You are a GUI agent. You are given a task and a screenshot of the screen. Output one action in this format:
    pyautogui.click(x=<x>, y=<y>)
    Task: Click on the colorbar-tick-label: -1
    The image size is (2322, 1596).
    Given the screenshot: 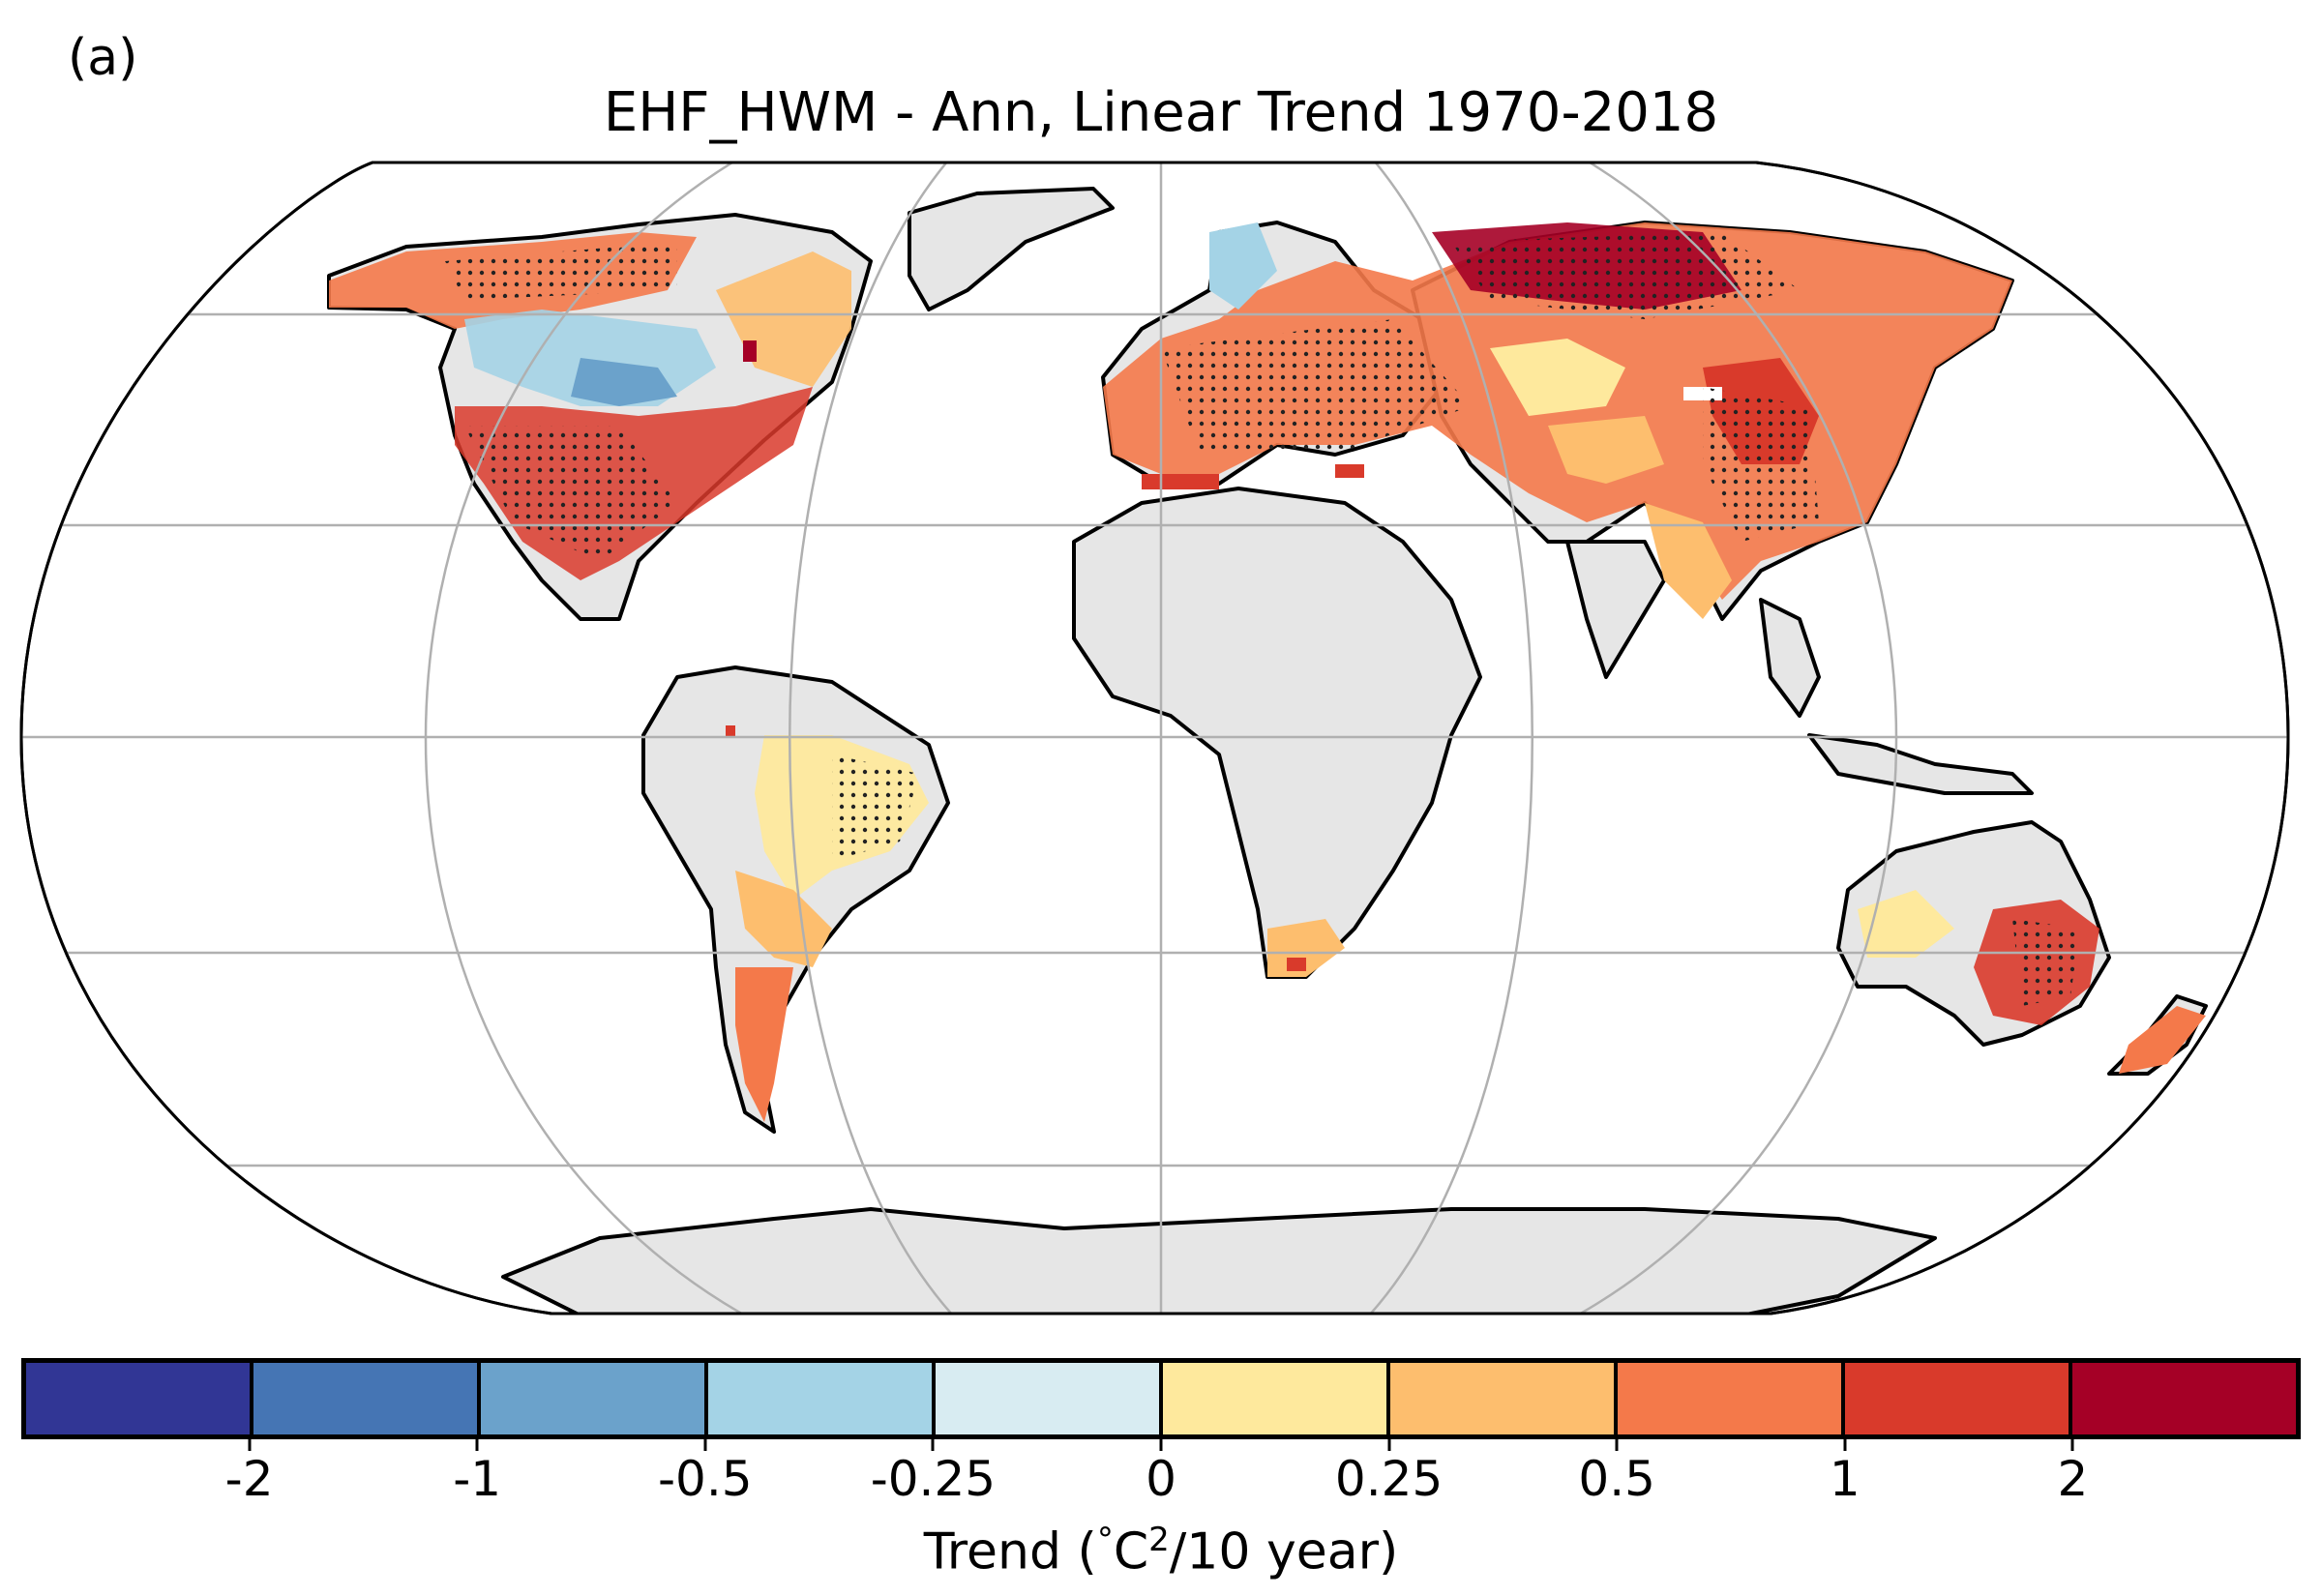 What is the action you would take?
    pyautogui.click(x=477, y=1479)
    